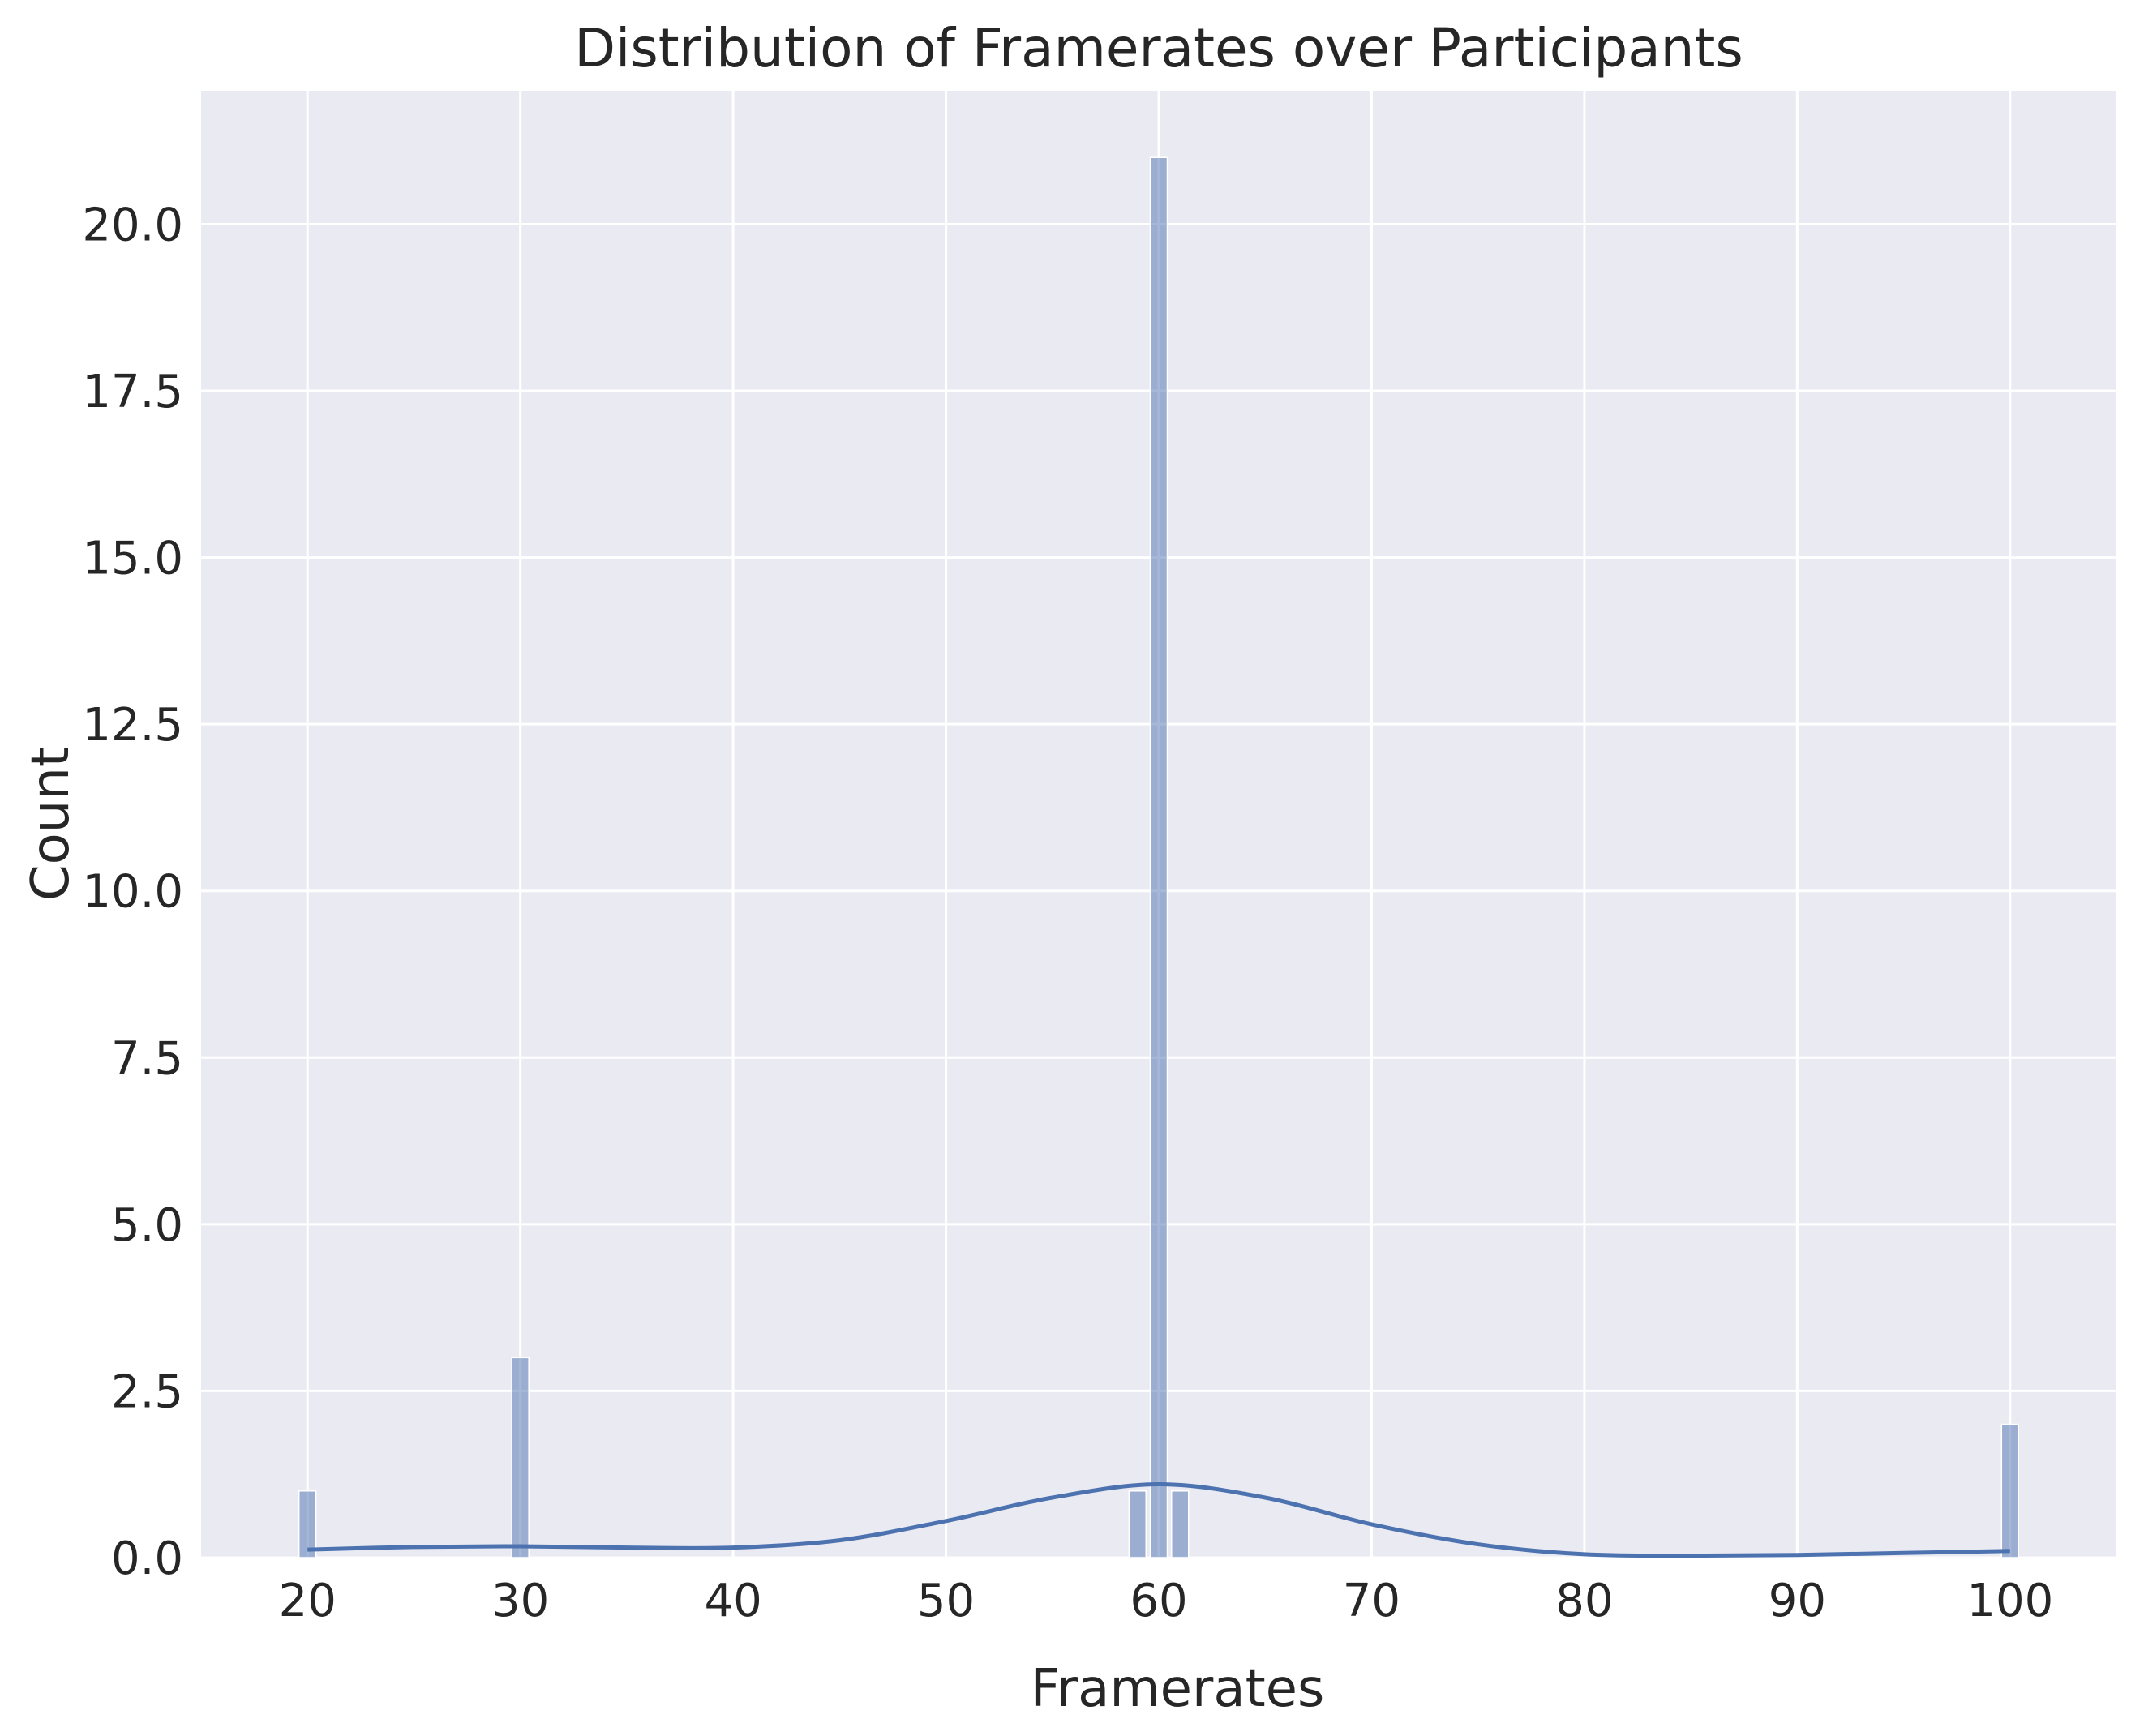  Describe the element at coordinates (520, 1601) in the screenshot. I see `x-tick-label: 30` at that location.